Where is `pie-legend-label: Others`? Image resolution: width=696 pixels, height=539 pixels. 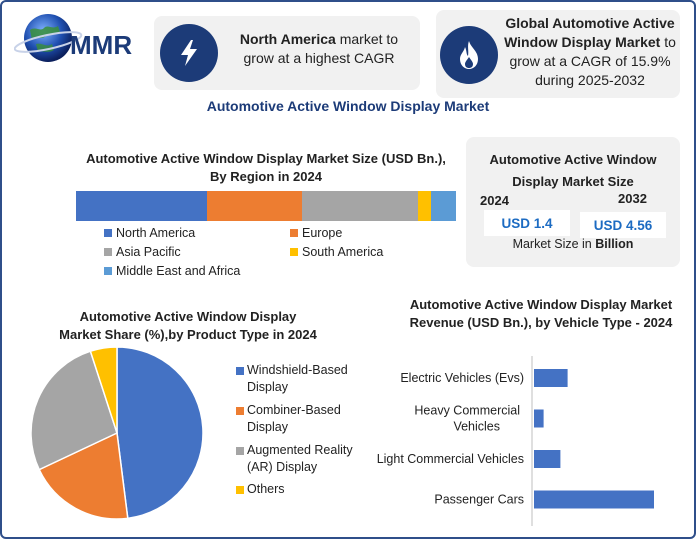 pie-legend-label: Others is located at coordinates (266, 489).